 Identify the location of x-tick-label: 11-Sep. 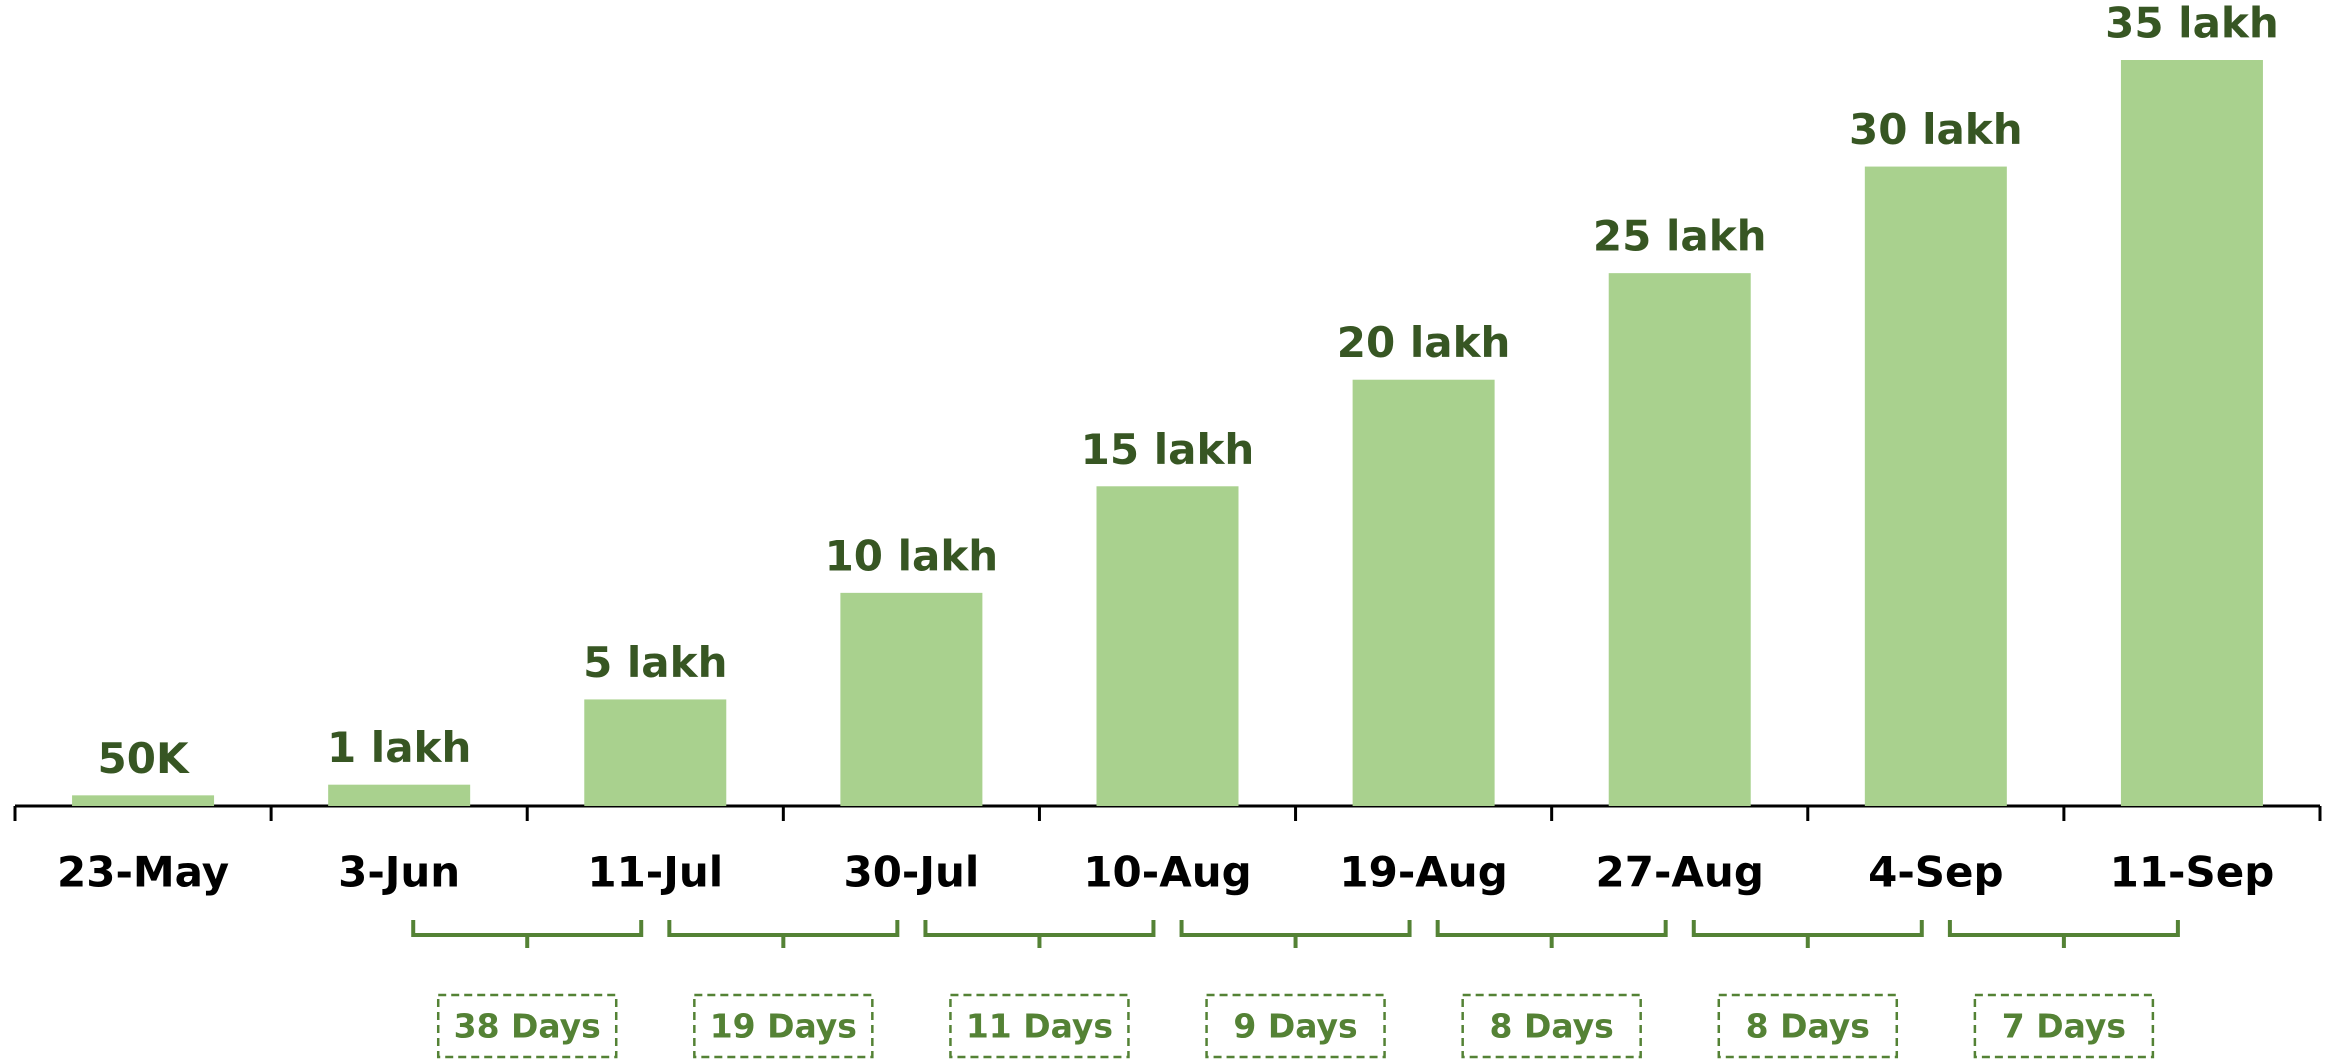
(2192, 872).